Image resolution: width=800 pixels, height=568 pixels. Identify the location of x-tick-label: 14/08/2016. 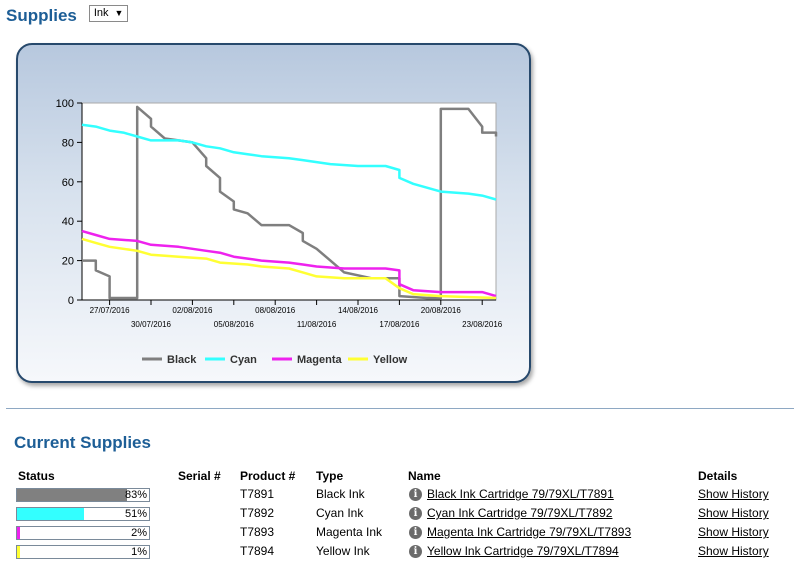
(358, 310).